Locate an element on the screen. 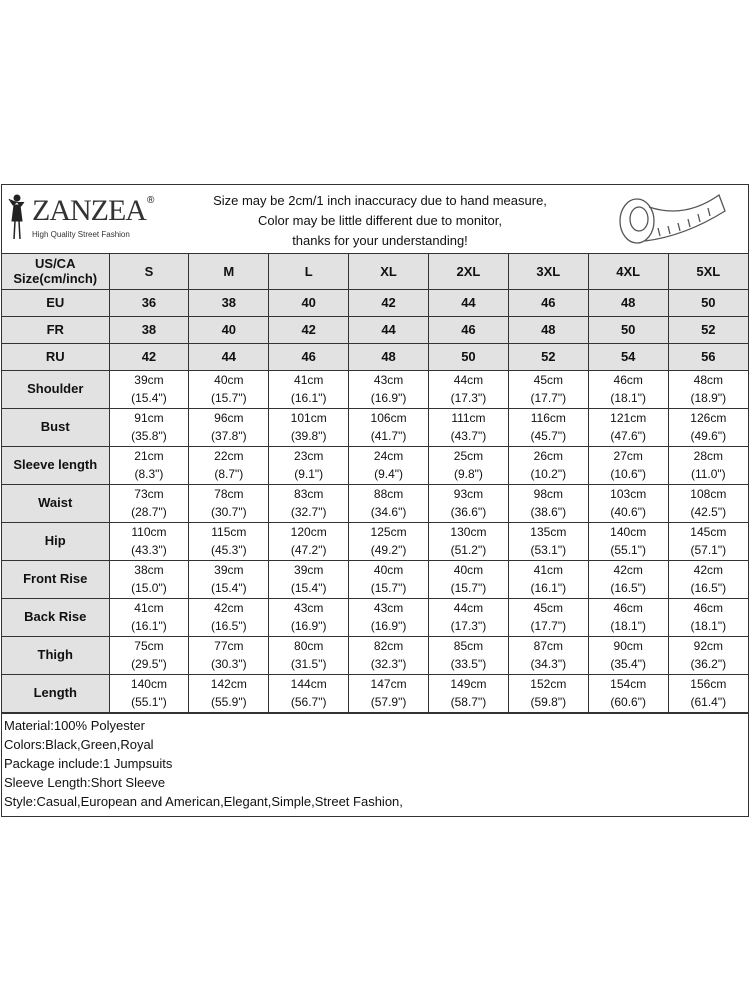  cell-text: 52 is located at coordinates (708, 329).